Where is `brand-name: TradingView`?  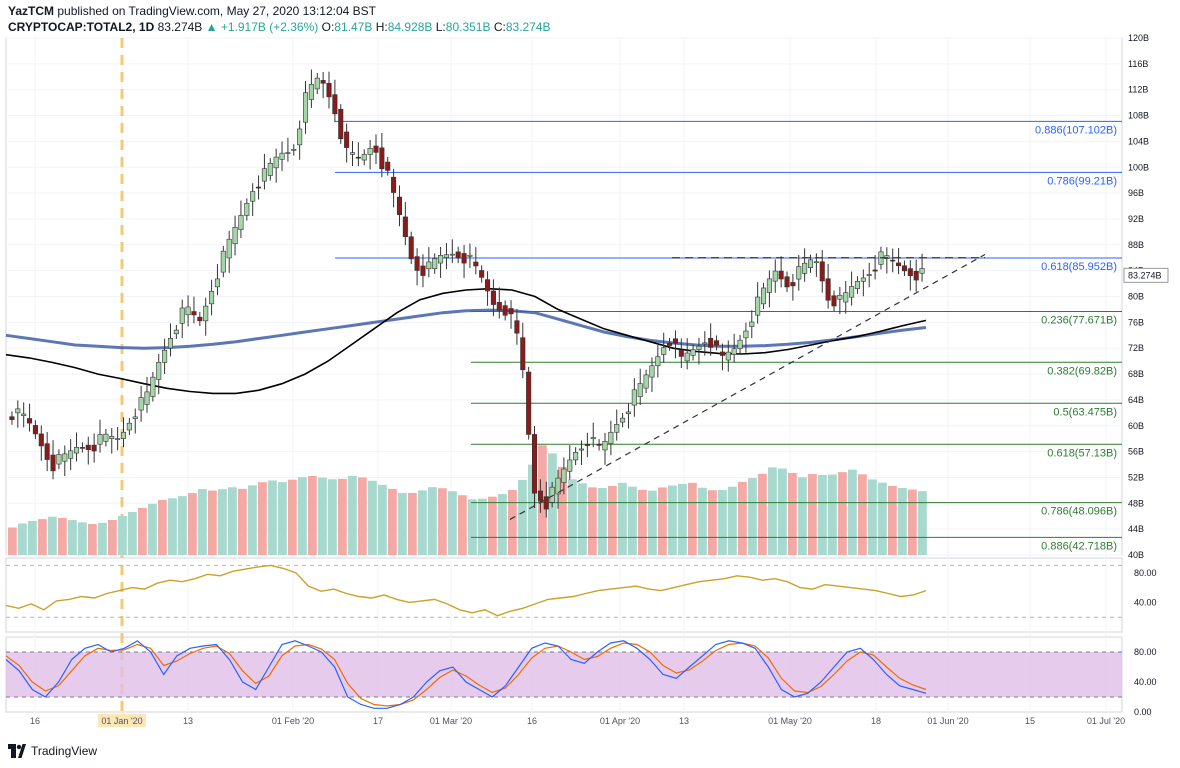
brand-name: TradingView is located at coordinates (64, 751).